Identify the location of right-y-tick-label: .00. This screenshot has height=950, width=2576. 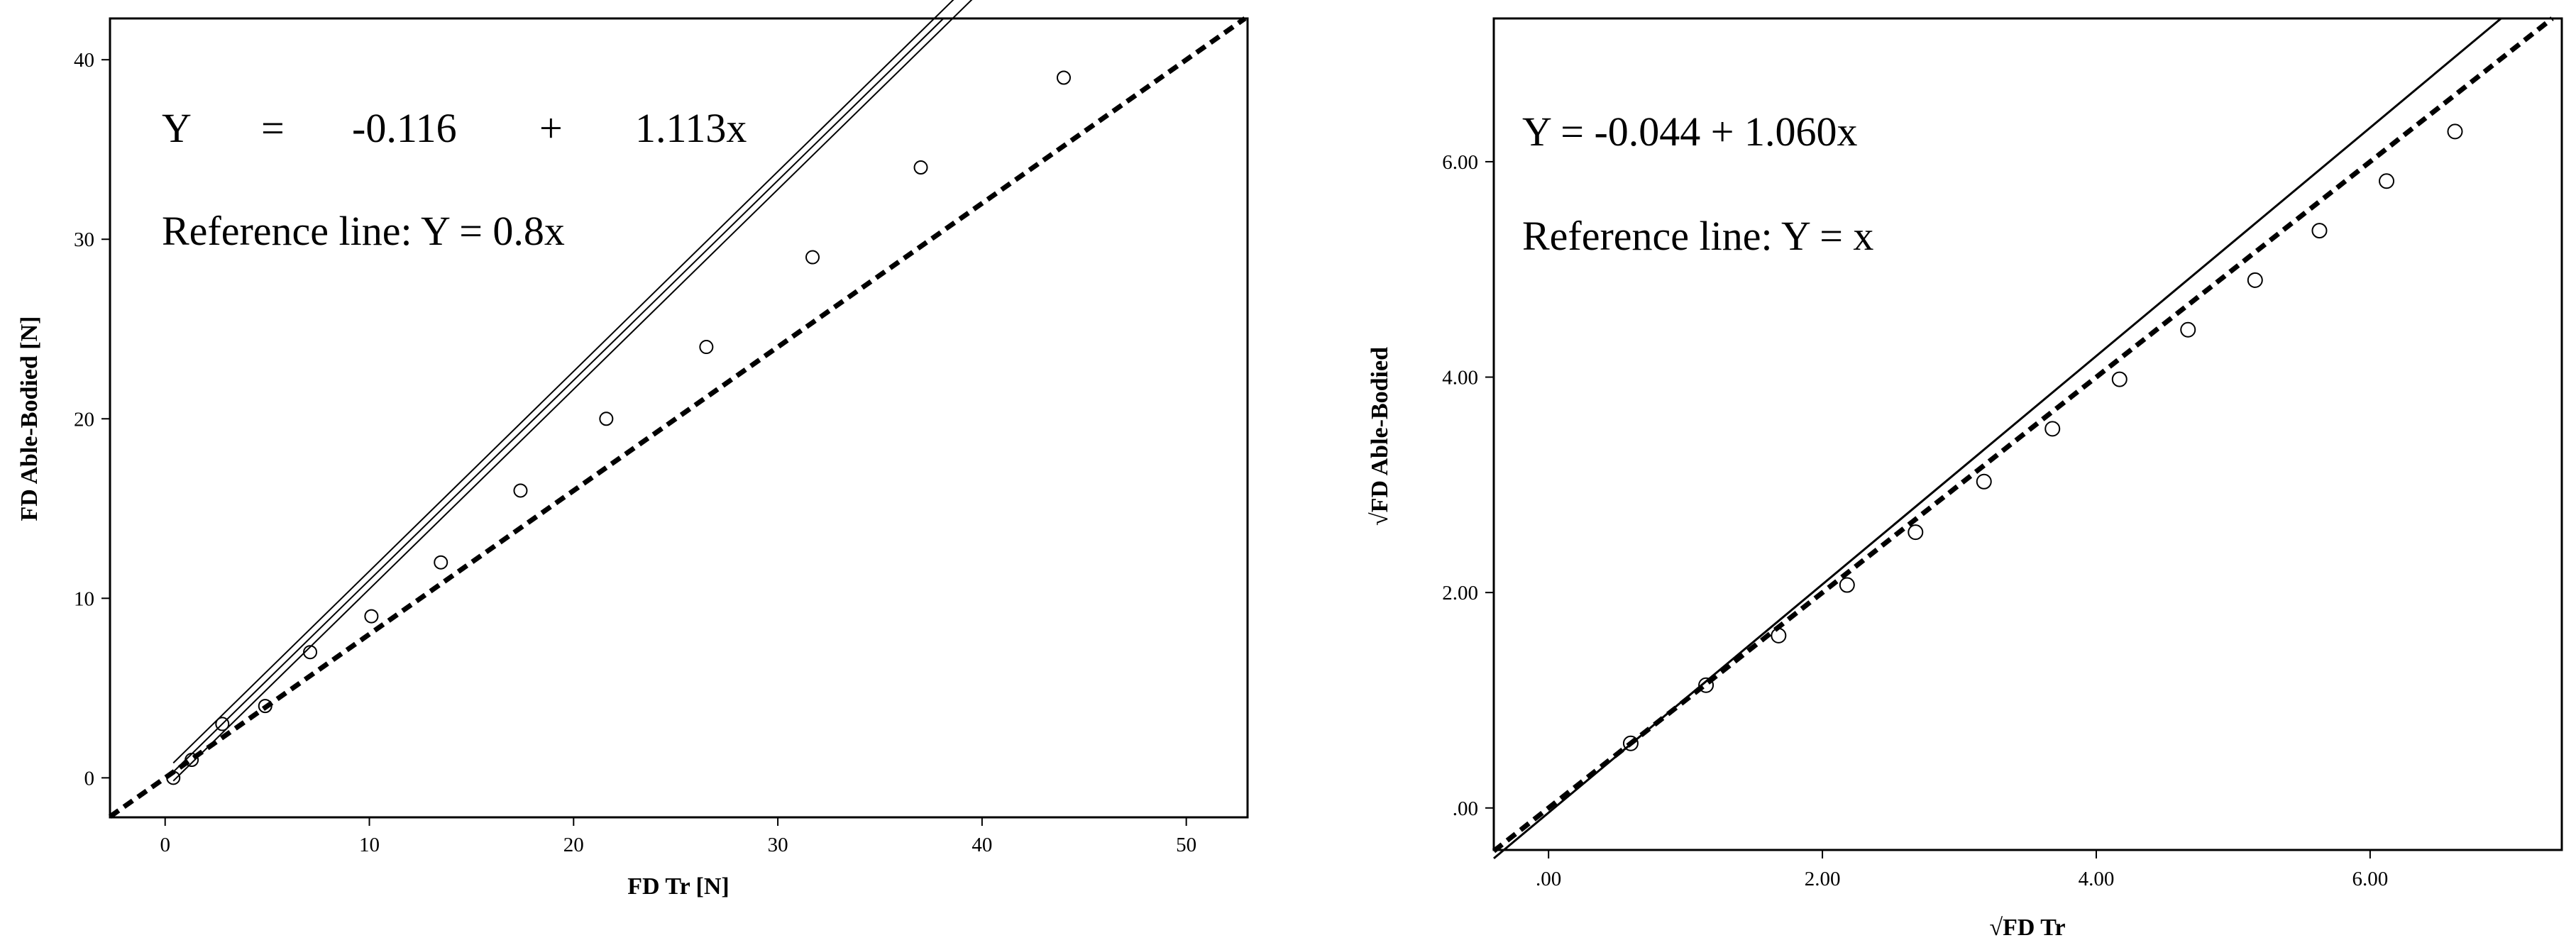
(1465, 808).